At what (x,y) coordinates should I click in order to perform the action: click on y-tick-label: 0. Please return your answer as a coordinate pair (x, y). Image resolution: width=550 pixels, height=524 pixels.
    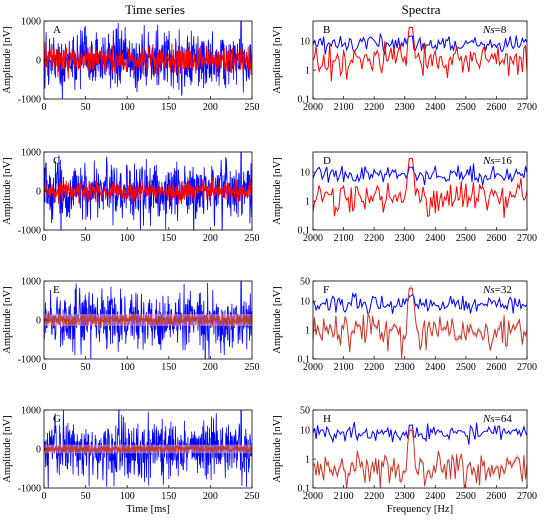
    Looking at the image, I should click on (38, 192).